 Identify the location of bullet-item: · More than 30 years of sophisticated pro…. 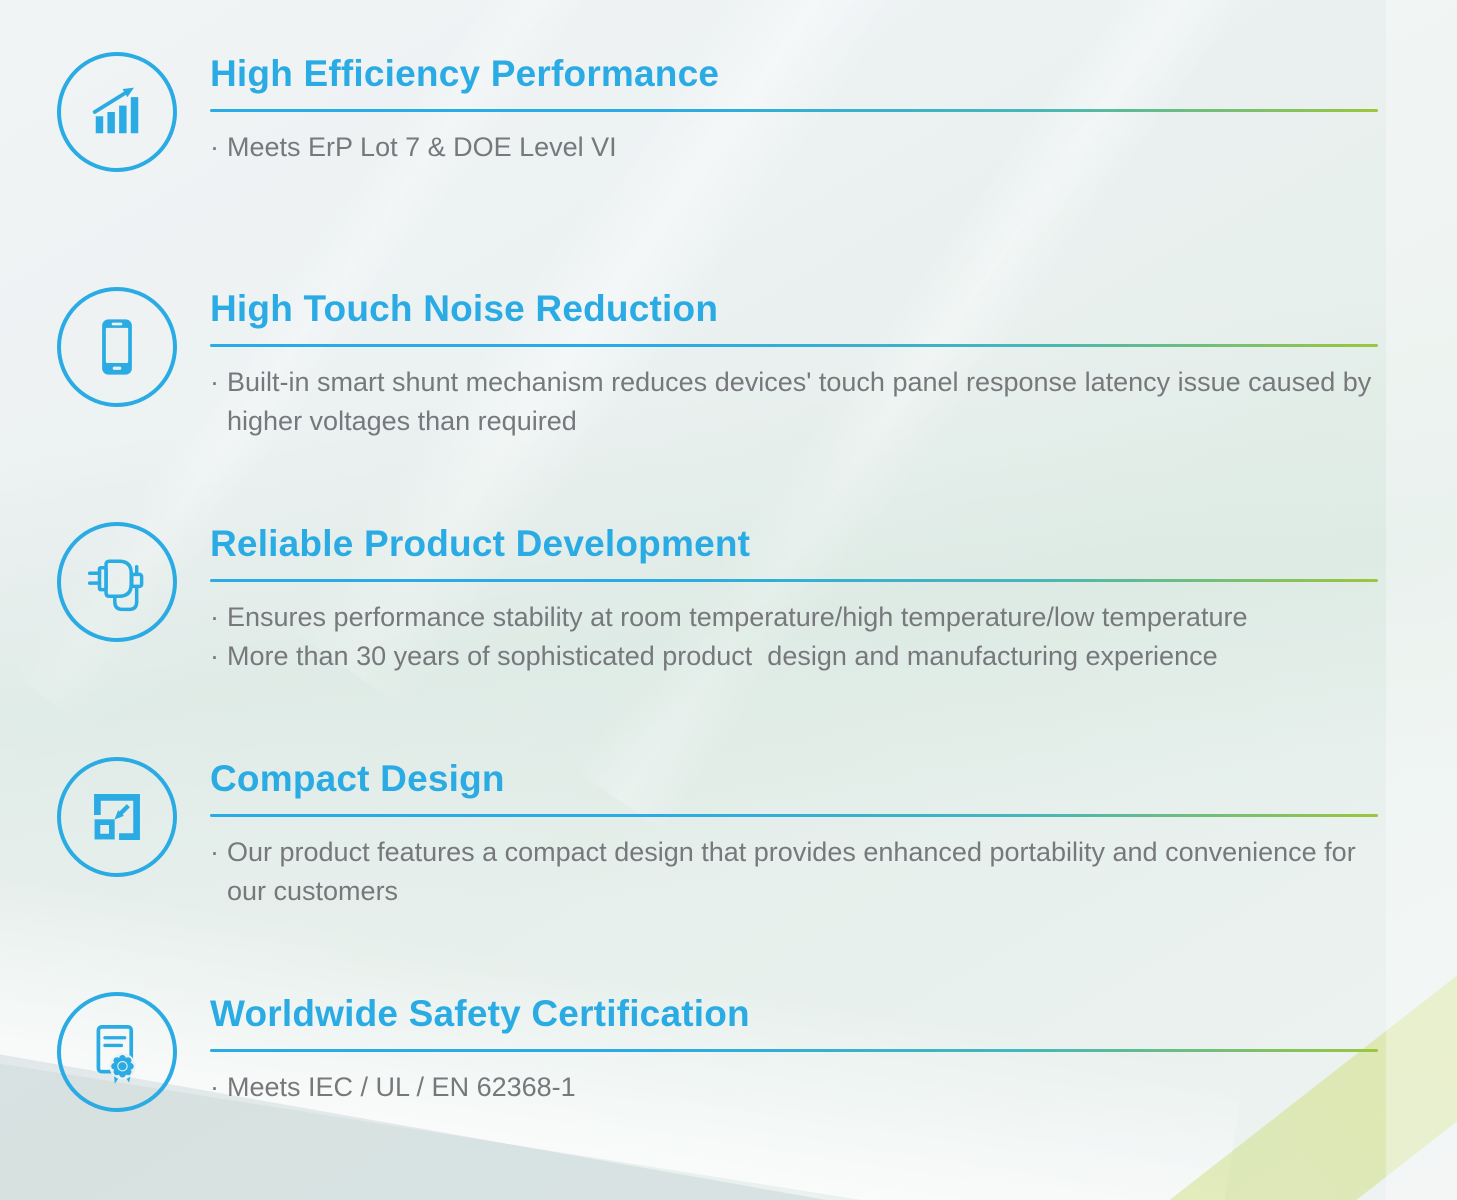
(806, 656).